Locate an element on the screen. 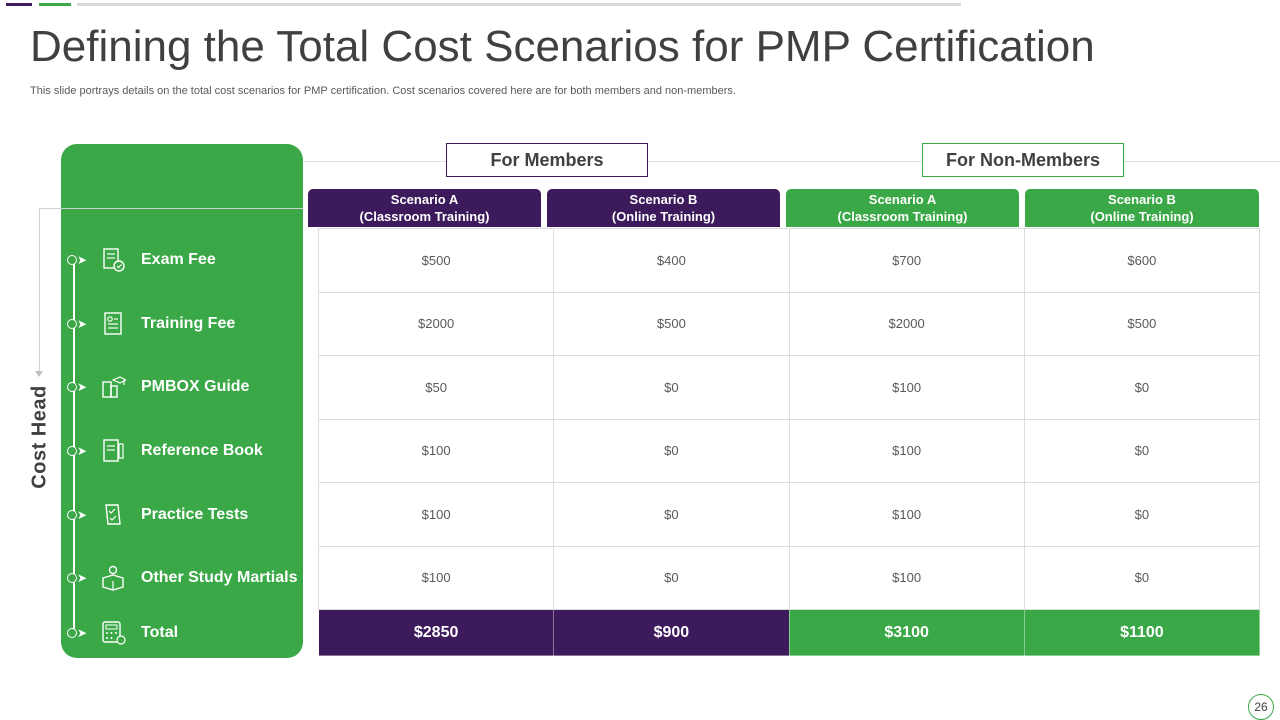  cost-item-label: Other Study Martials is located at coordinates (219, 577).